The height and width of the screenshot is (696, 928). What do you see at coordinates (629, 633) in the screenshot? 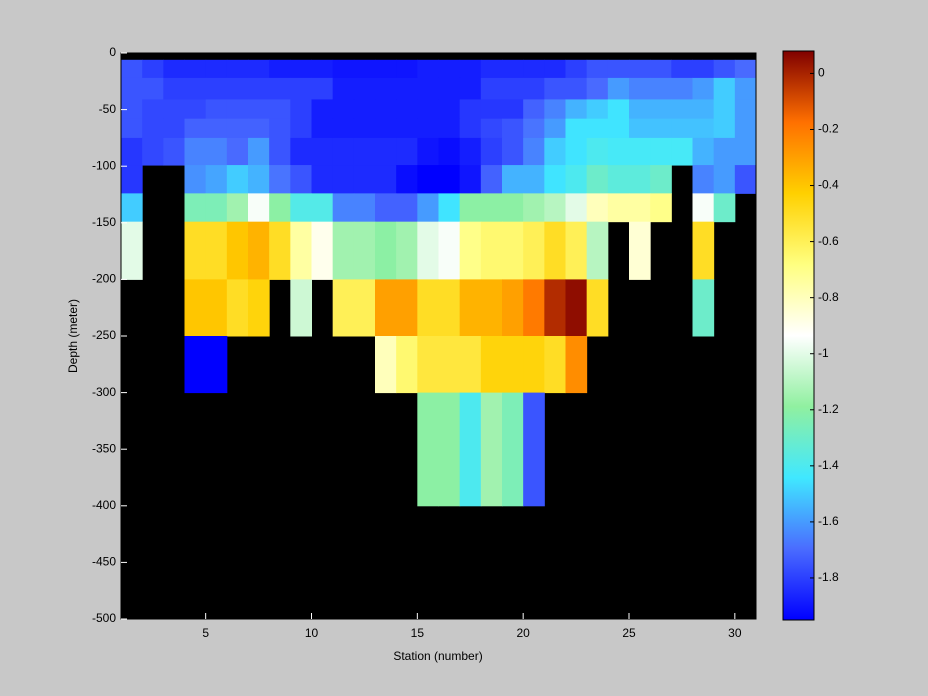
I see `x-tick-label: 25` at bounding box center [629, 633].